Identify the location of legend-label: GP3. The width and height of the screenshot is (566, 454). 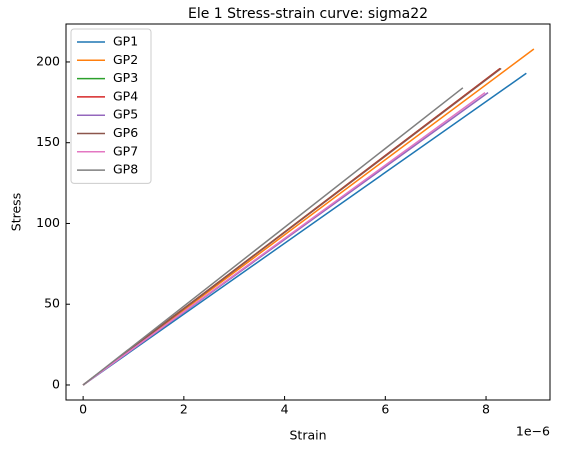
(125, 77).